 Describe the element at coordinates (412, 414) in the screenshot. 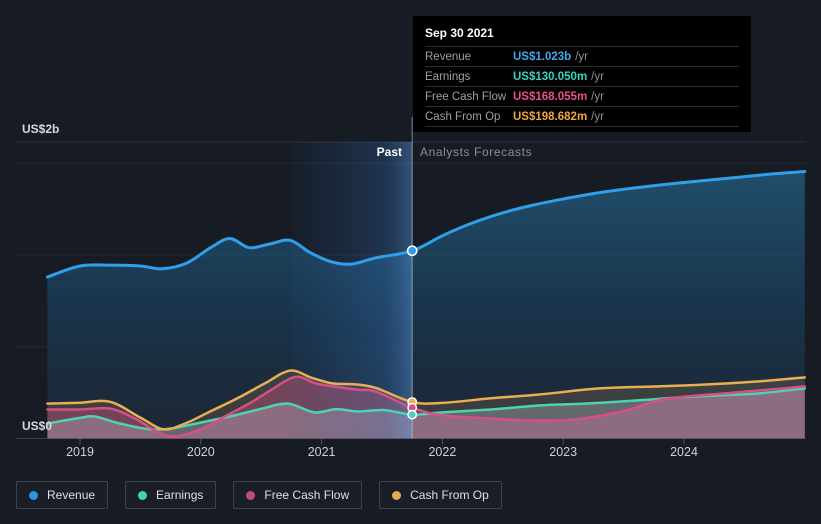

I see `marker-earnings` at that location.